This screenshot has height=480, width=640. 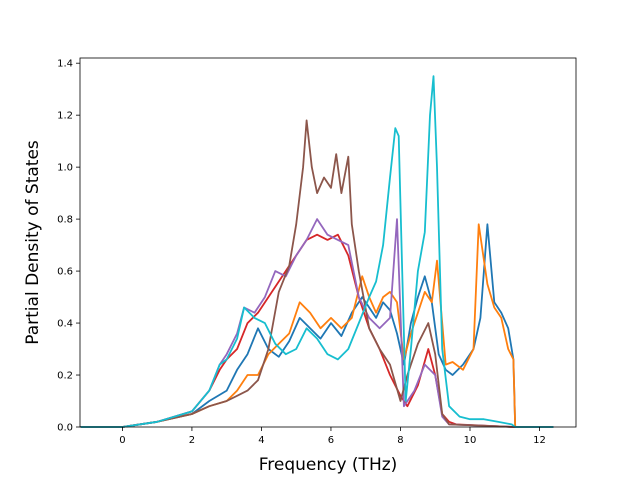 I want to click on y-tick-label: 0.2, so click(x=65, y=376).